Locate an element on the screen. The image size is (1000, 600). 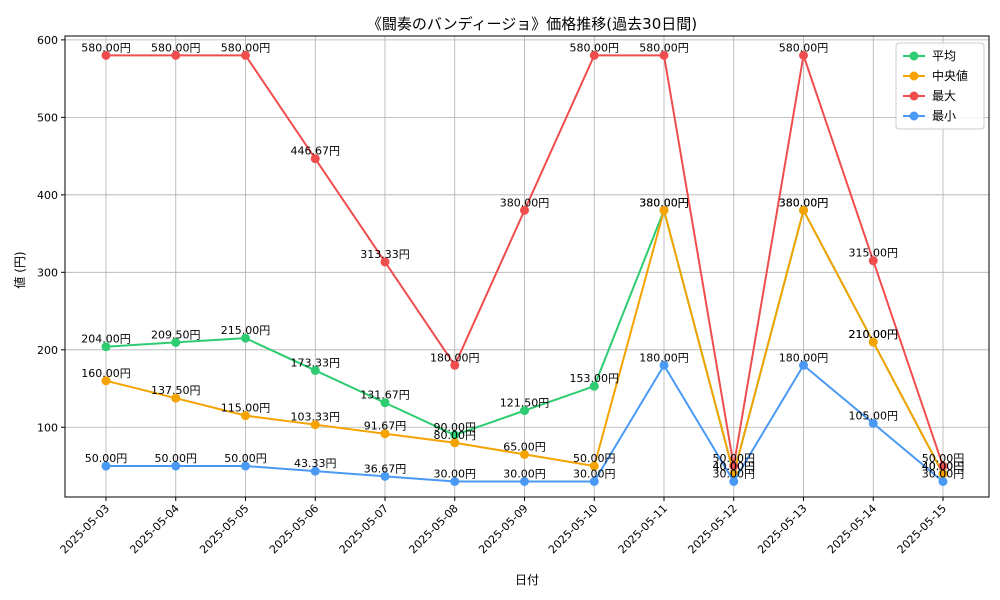
y-tick-label: 200 is located at coordinates (47, 350).